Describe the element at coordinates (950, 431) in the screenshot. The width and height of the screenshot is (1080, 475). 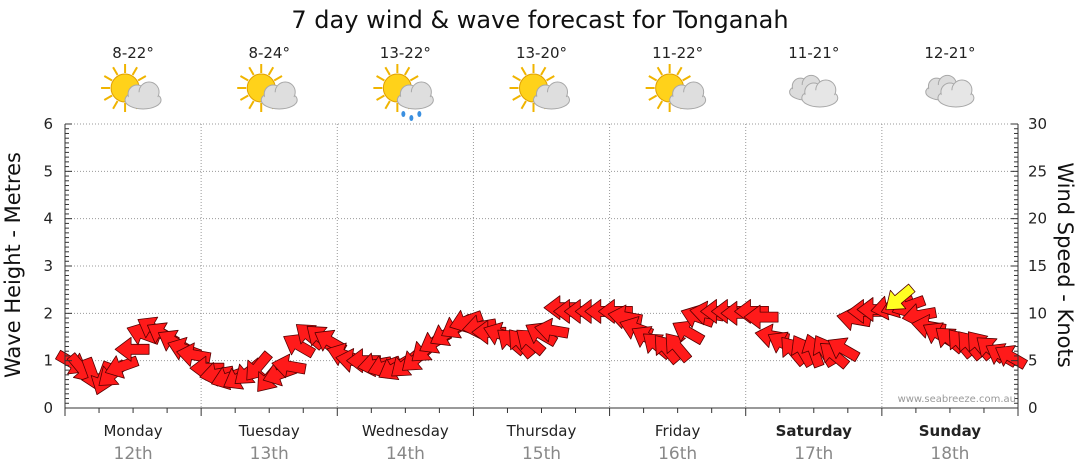
I see `day-name: Sunday` at that location.